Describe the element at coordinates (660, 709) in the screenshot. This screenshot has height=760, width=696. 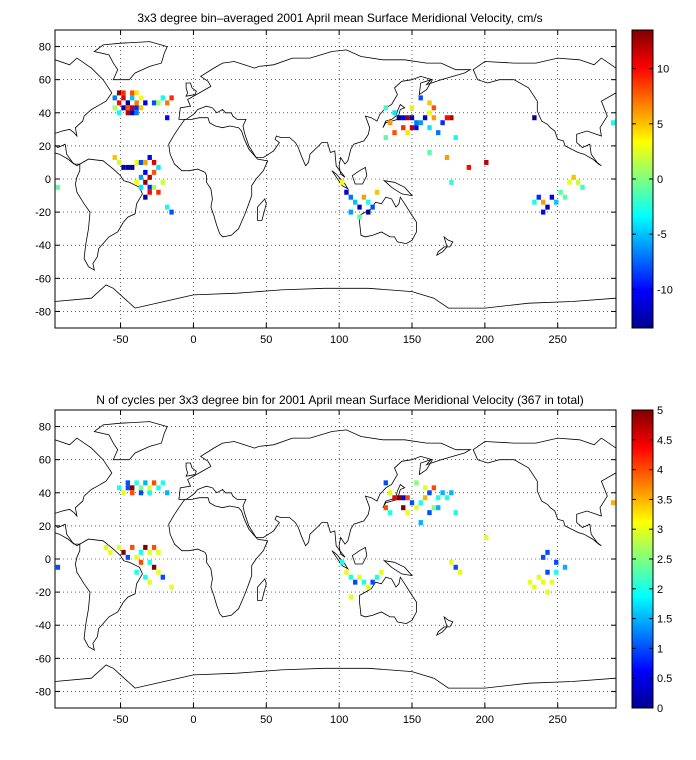
I see `colorbar-tick-label: 0` at that location.